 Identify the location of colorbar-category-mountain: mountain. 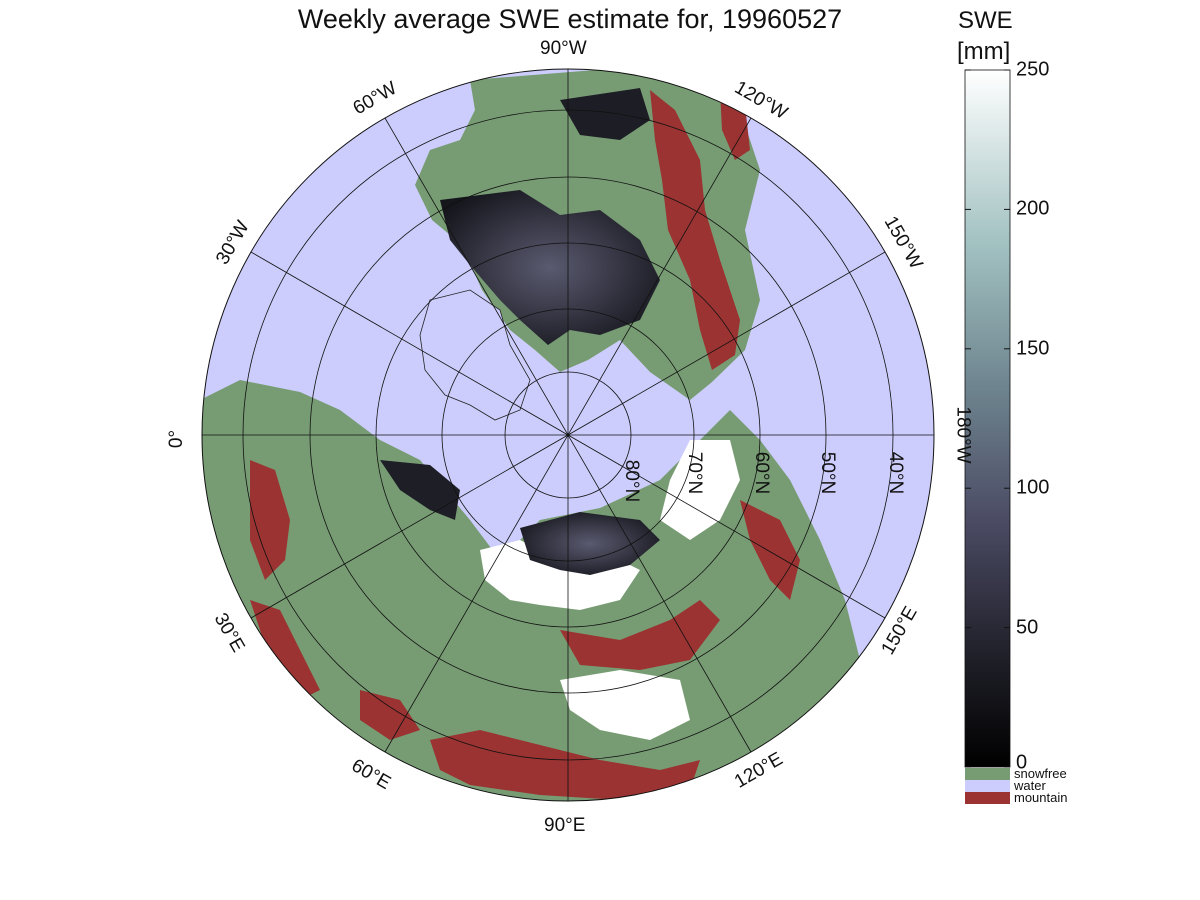
(1041, 797).